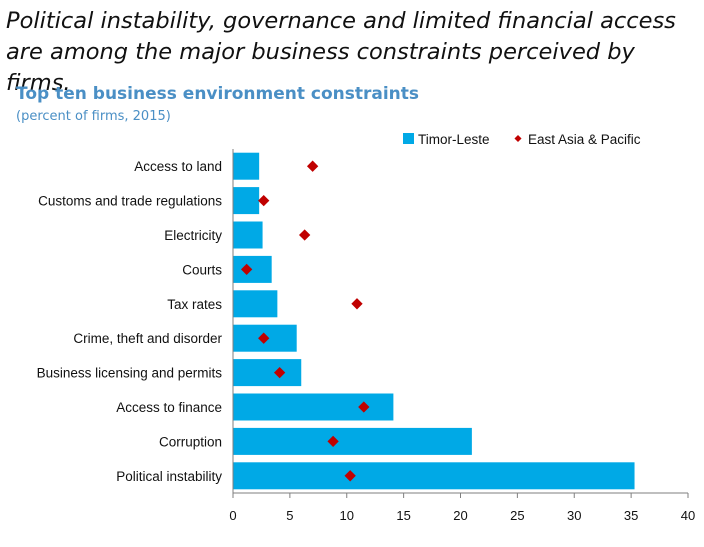 Image resolution: width=704 pixels, height=547 pixels. Describe the element at coordinates (574, 515) in the screenshot. I see `x-tick-label: 30` at that location.